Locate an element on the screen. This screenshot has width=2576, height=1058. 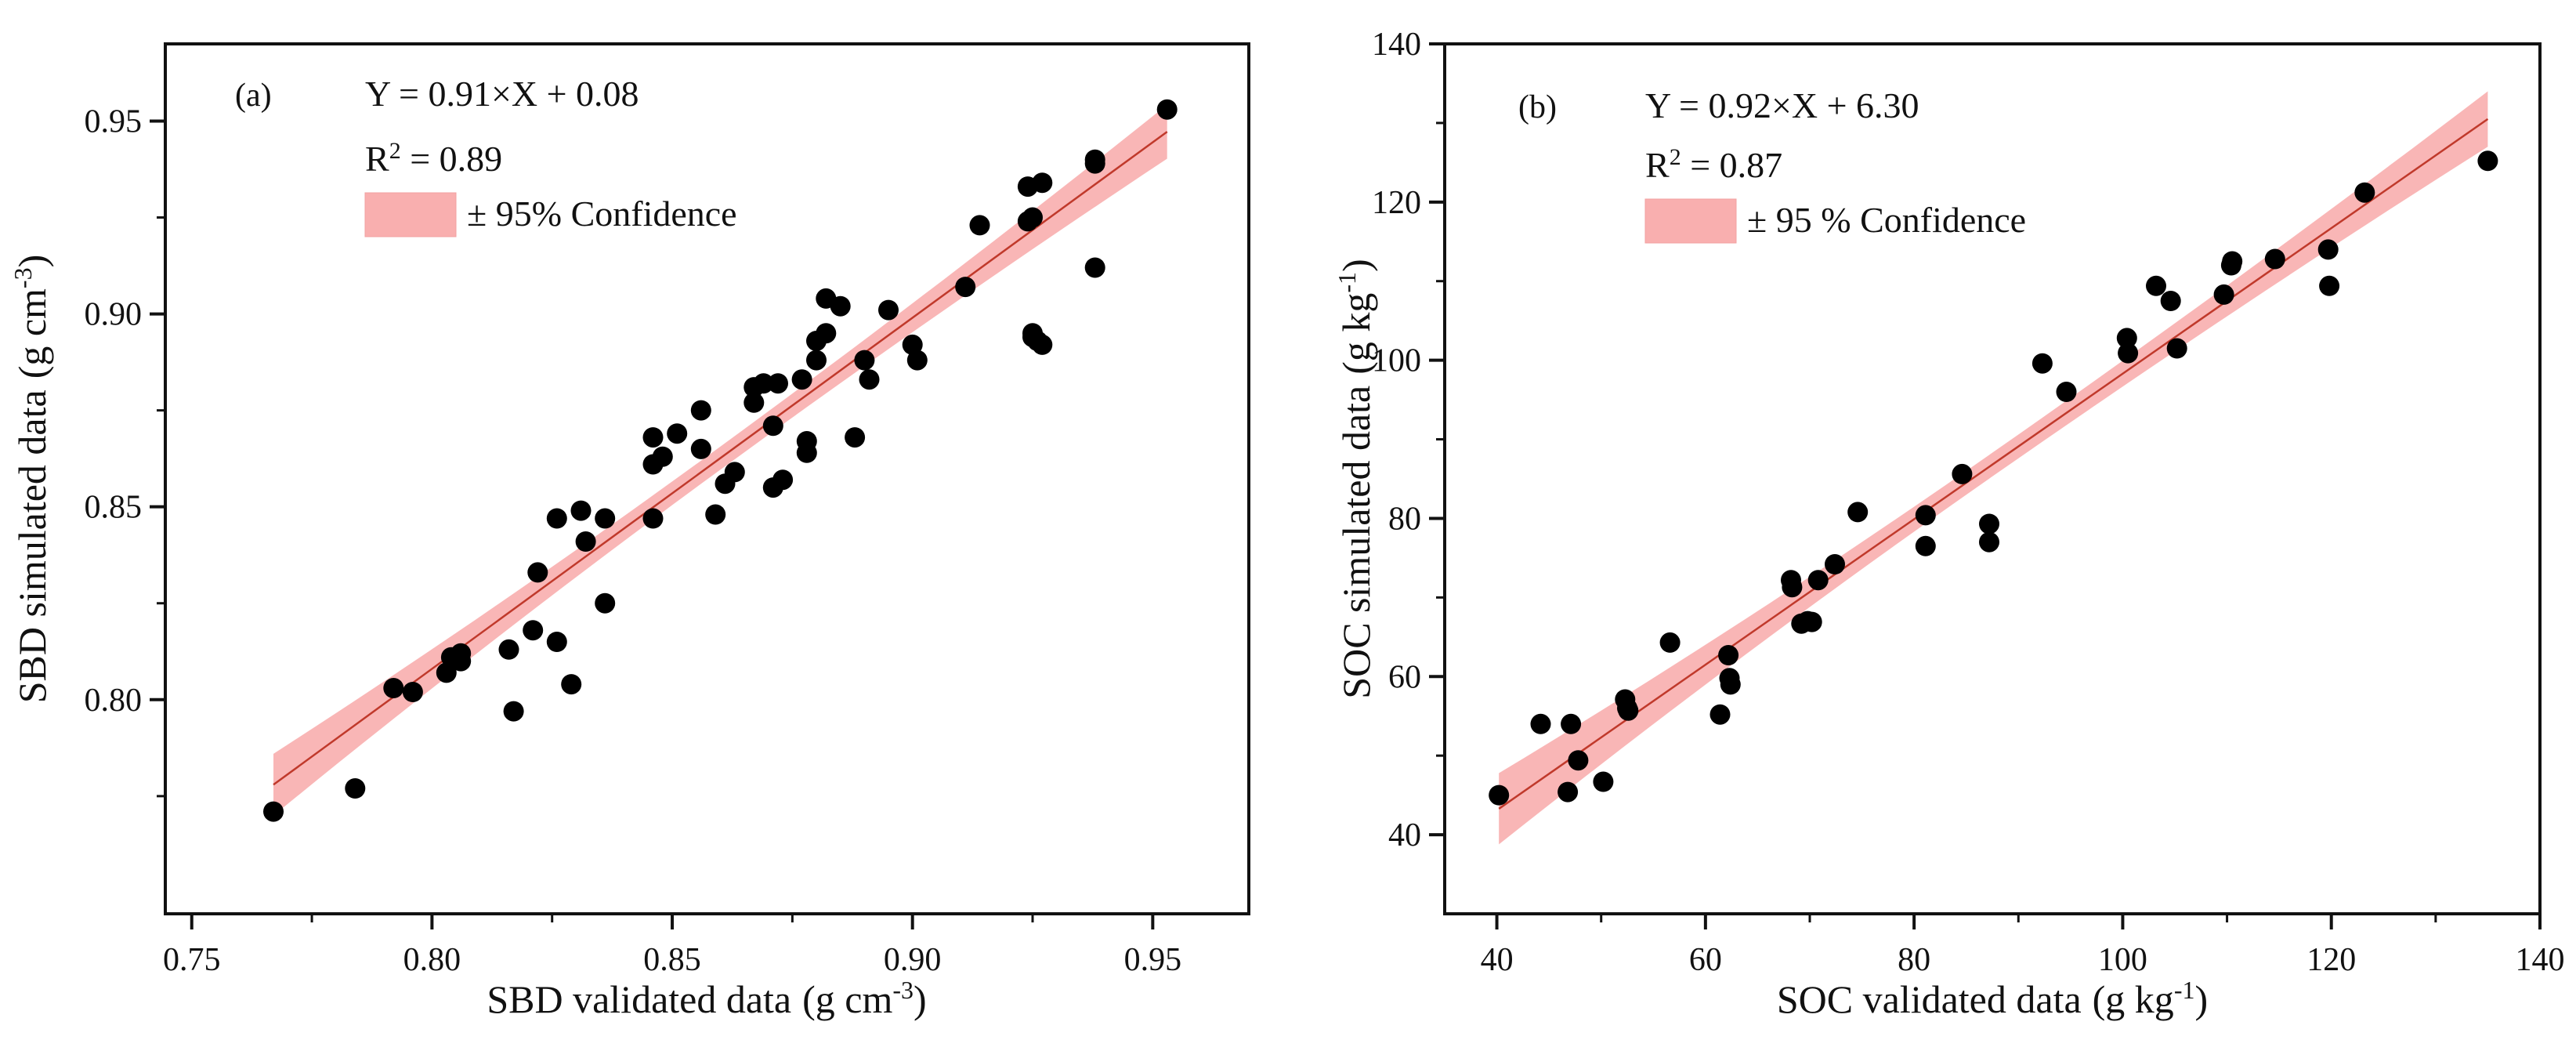
x-tick-label: 60 is located at coordinates (1705, 960).